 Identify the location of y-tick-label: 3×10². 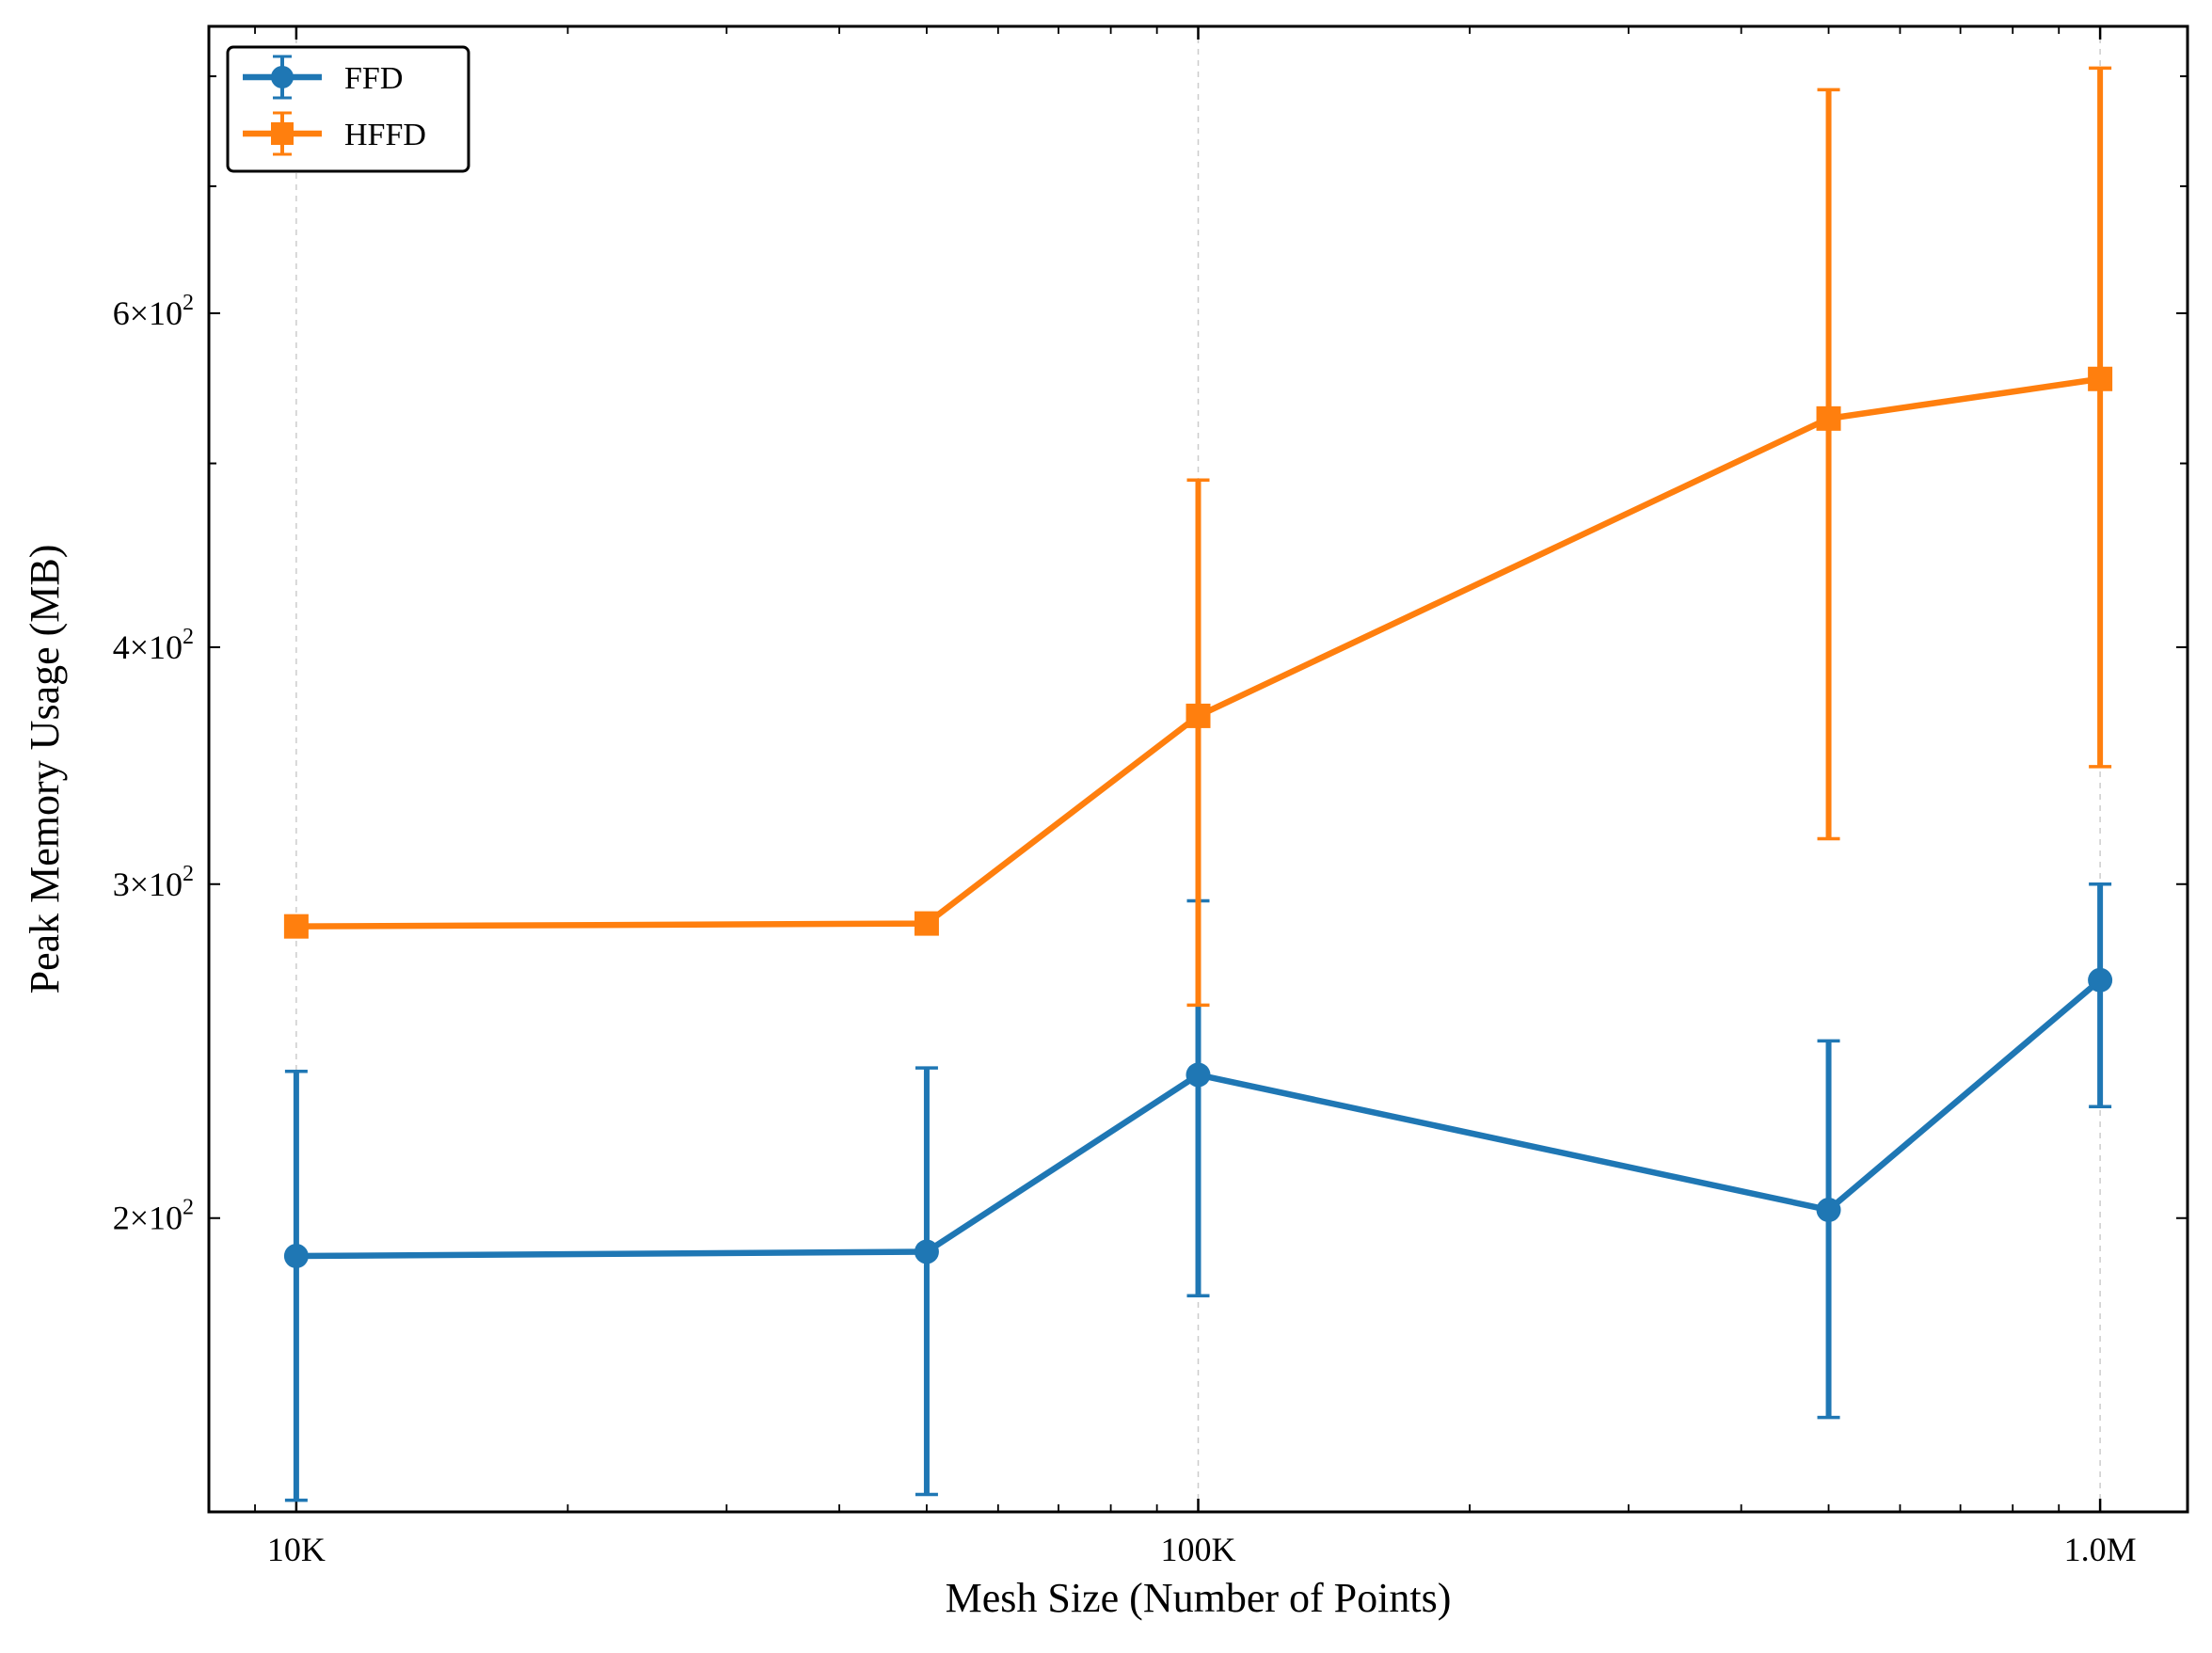
(153, 882).